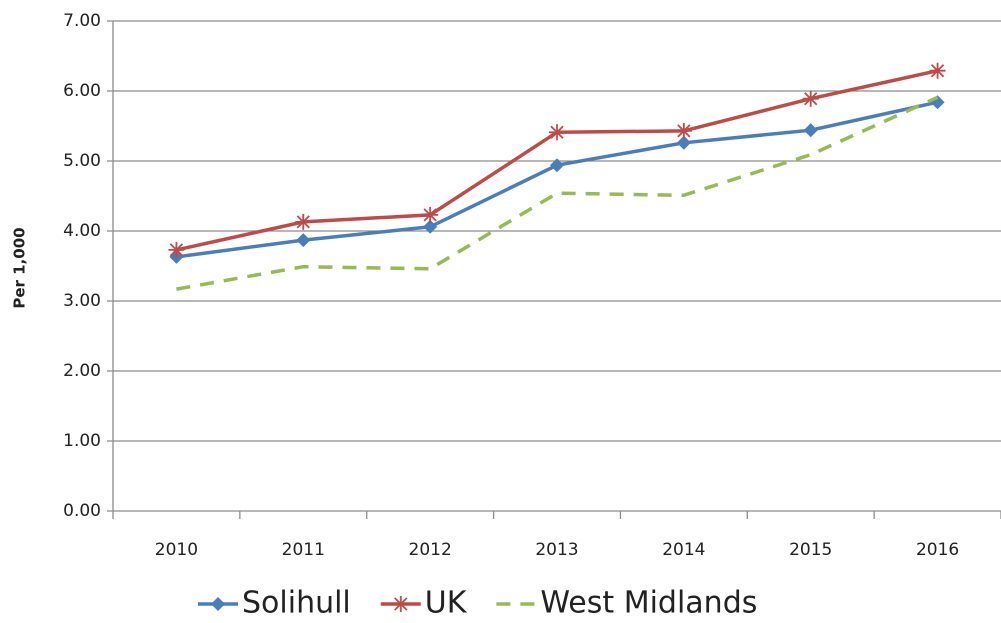 Image resolution: width=1001 pixels, height=623 pixels. I want to click on y-axis-label: Per 1,000, so click(20, 267).